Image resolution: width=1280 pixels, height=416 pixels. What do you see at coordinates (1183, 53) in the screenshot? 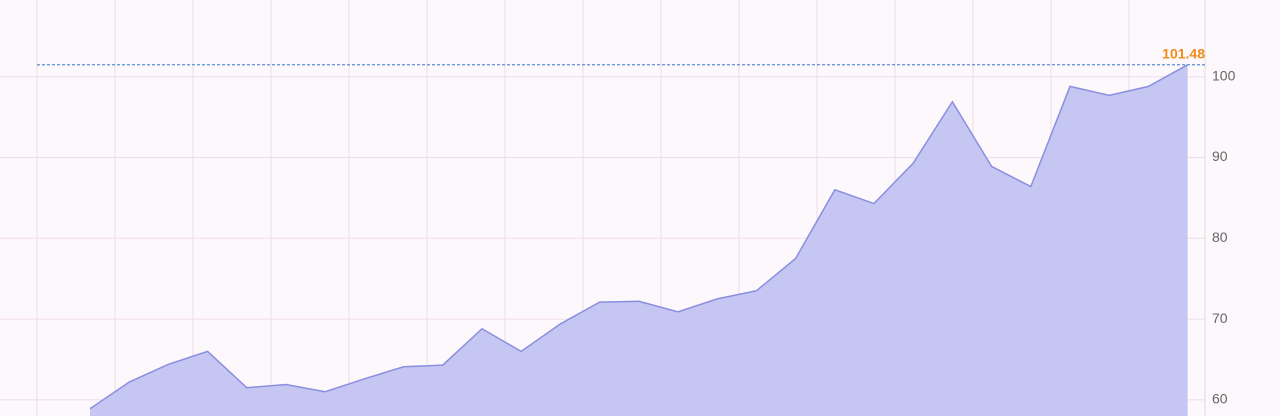
I see `reference-label: 101.48` at bounding box center [1183, 53].